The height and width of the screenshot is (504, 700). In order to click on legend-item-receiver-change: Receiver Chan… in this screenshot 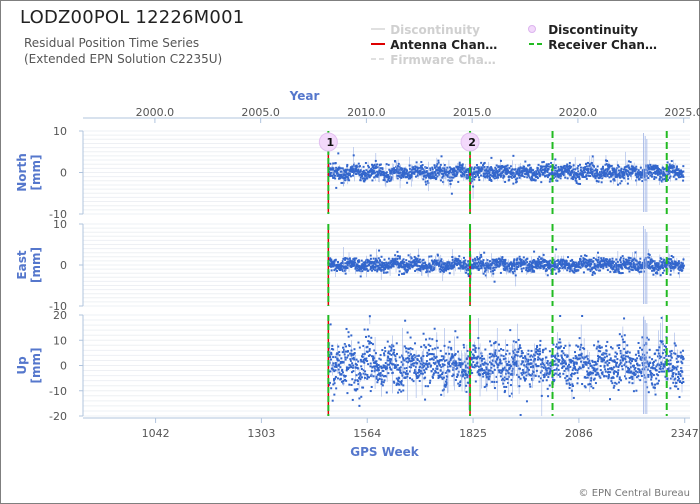, I will do `click(592, 45)`.